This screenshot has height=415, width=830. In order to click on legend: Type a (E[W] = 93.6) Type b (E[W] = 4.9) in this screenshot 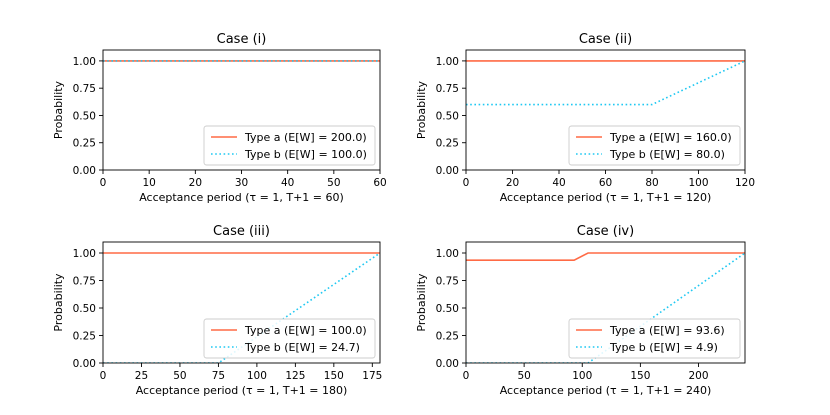, I will do `click(654, 338)`.